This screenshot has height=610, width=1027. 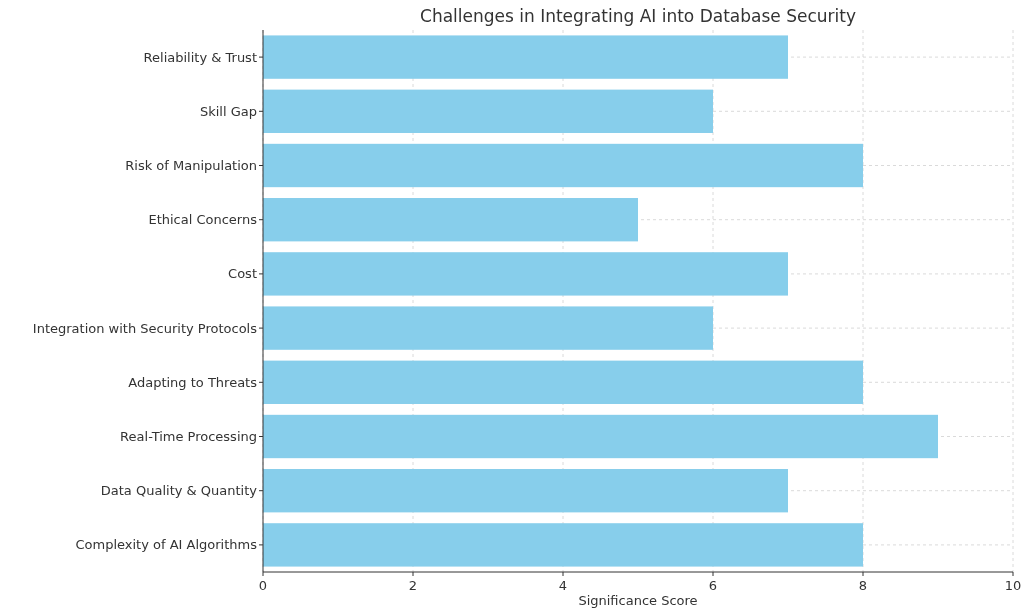 I want to click on x-tick-label: 0, so click(x=263, y=585).